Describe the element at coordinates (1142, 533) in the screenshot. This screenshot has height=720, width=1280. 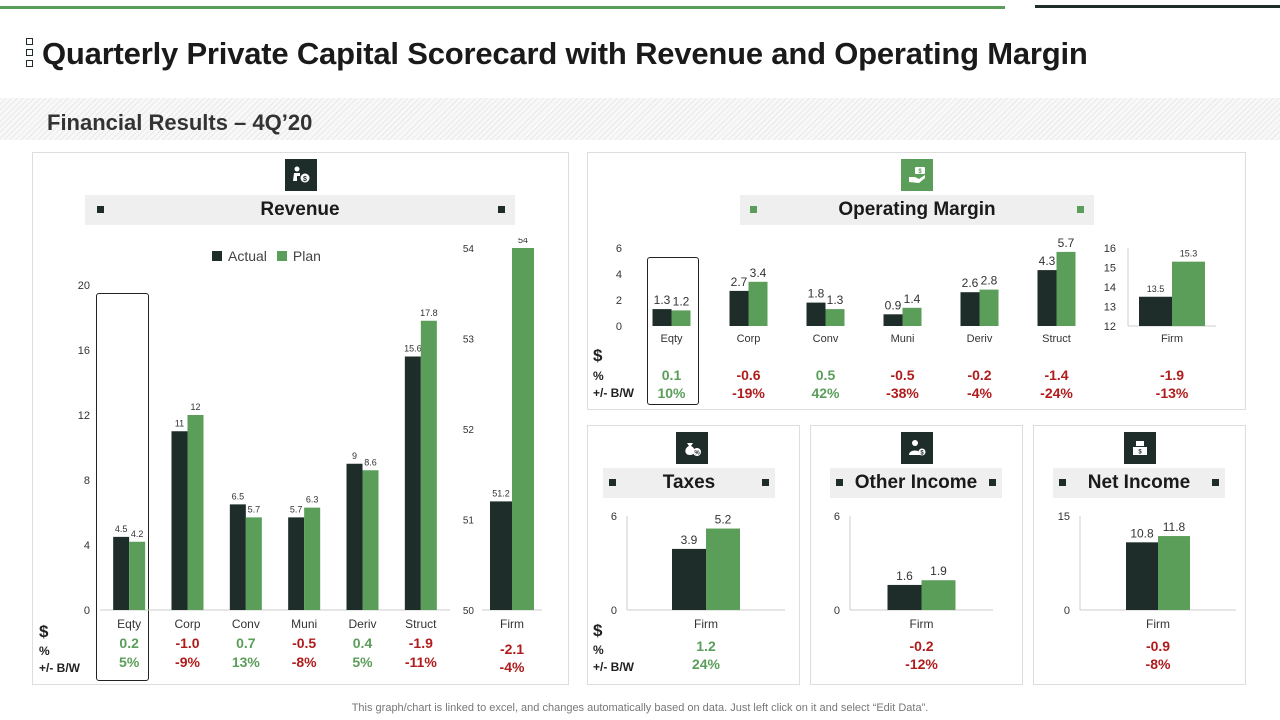
I see `data-label: 10.8` at that location.